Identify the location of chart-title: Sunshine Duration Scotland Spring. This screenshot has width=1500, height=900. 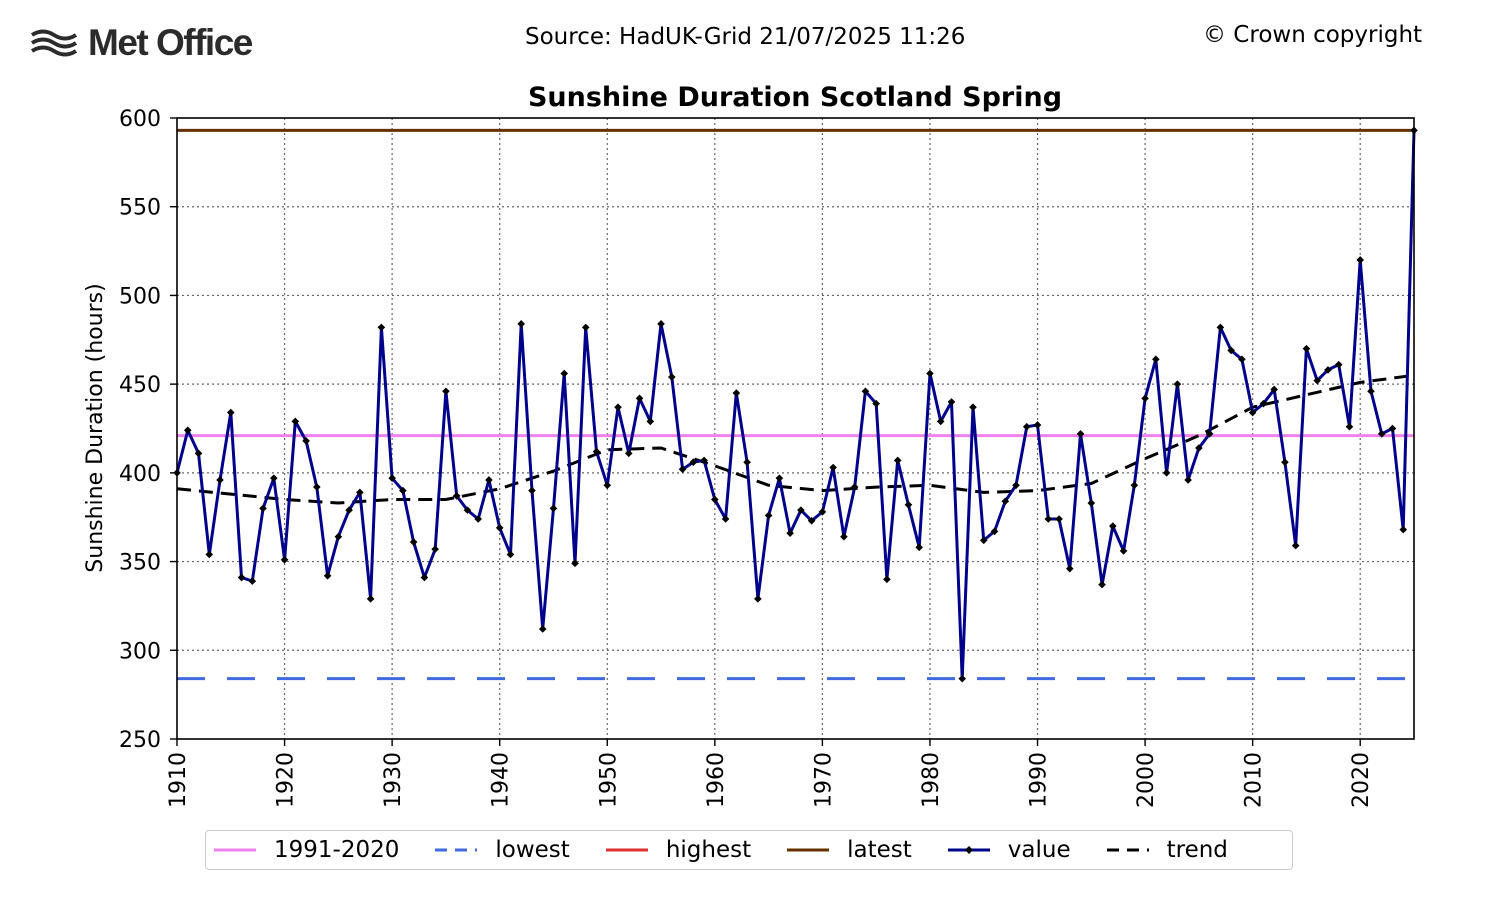
(795, 97).